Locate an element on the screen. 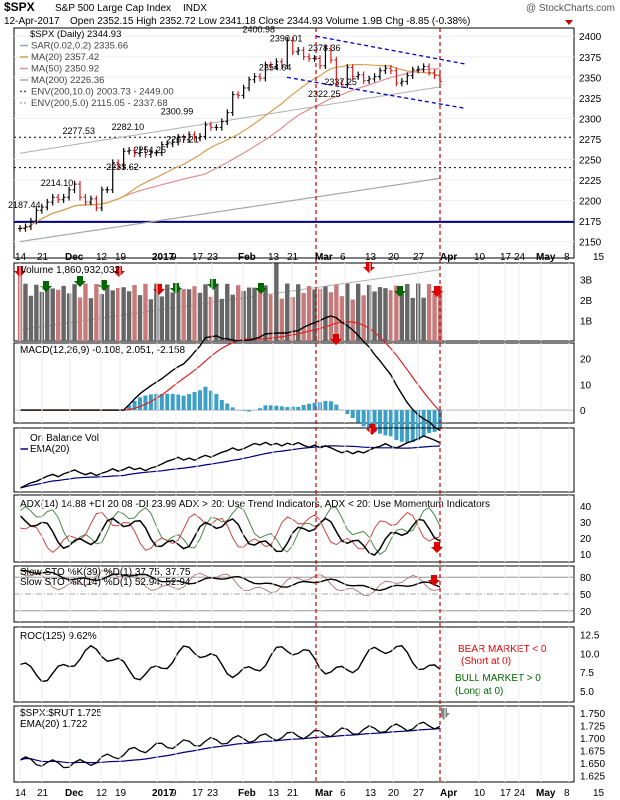  price-tick-label: 2200 is located at coordinates (590, 202).